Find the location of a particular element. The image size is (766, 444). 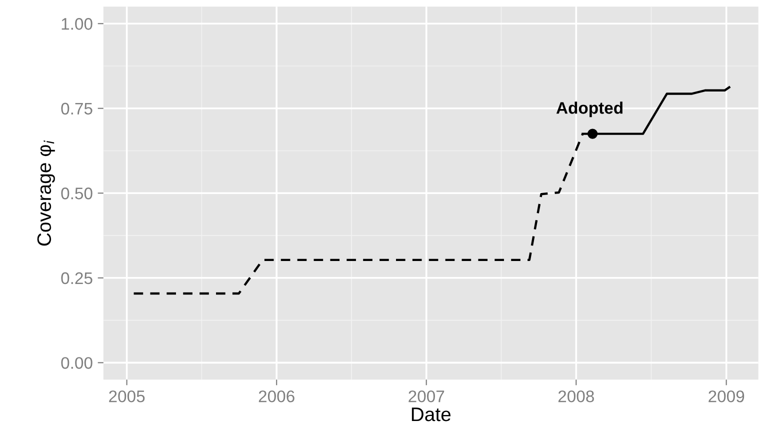

annotation: Adopted is located at coordinates (589, 110).